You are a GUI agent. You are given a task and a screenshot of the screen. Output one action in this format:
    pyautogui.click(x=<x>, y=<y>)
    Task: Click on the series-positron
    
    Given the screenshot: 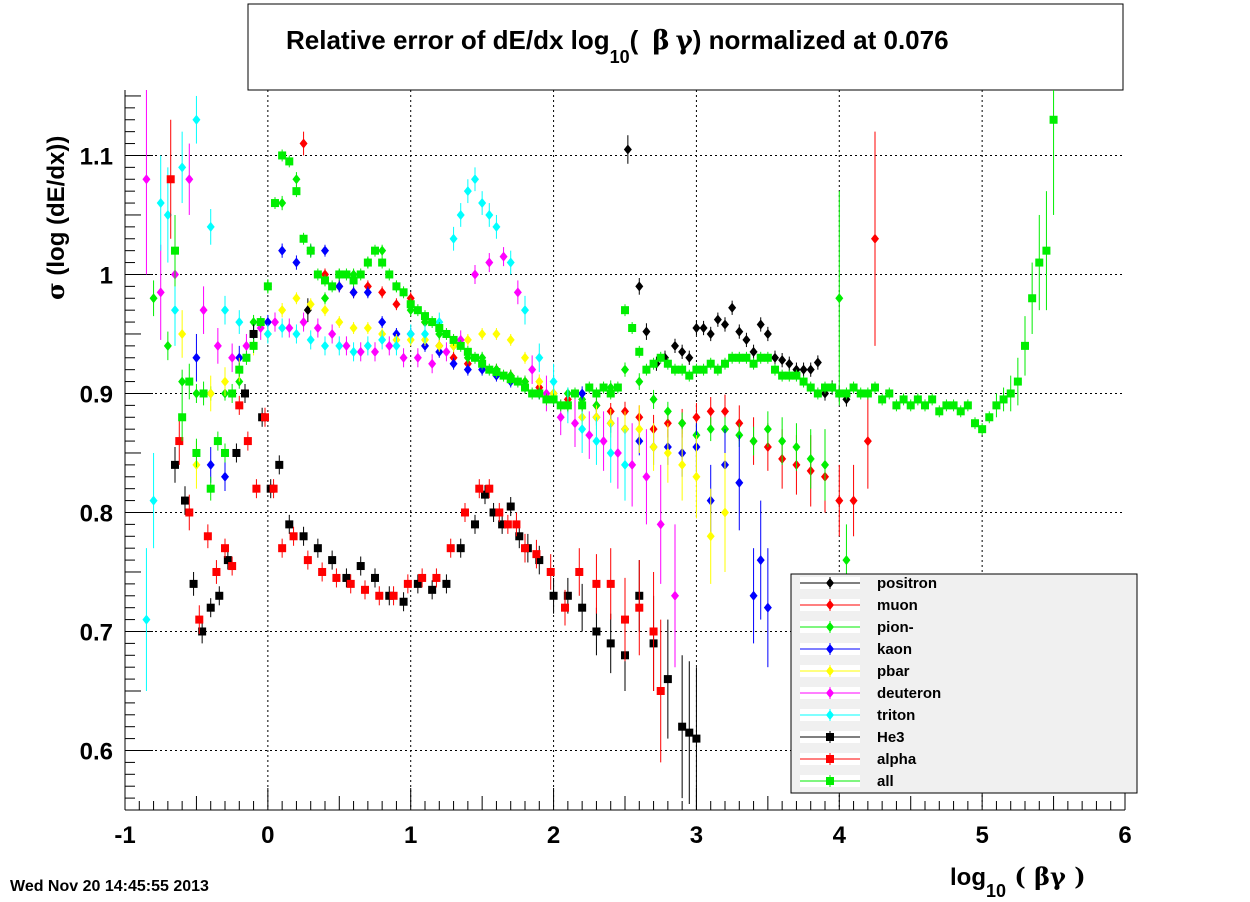 What is the action you would take?
    pyautogui.click(x=577, y=271)
    